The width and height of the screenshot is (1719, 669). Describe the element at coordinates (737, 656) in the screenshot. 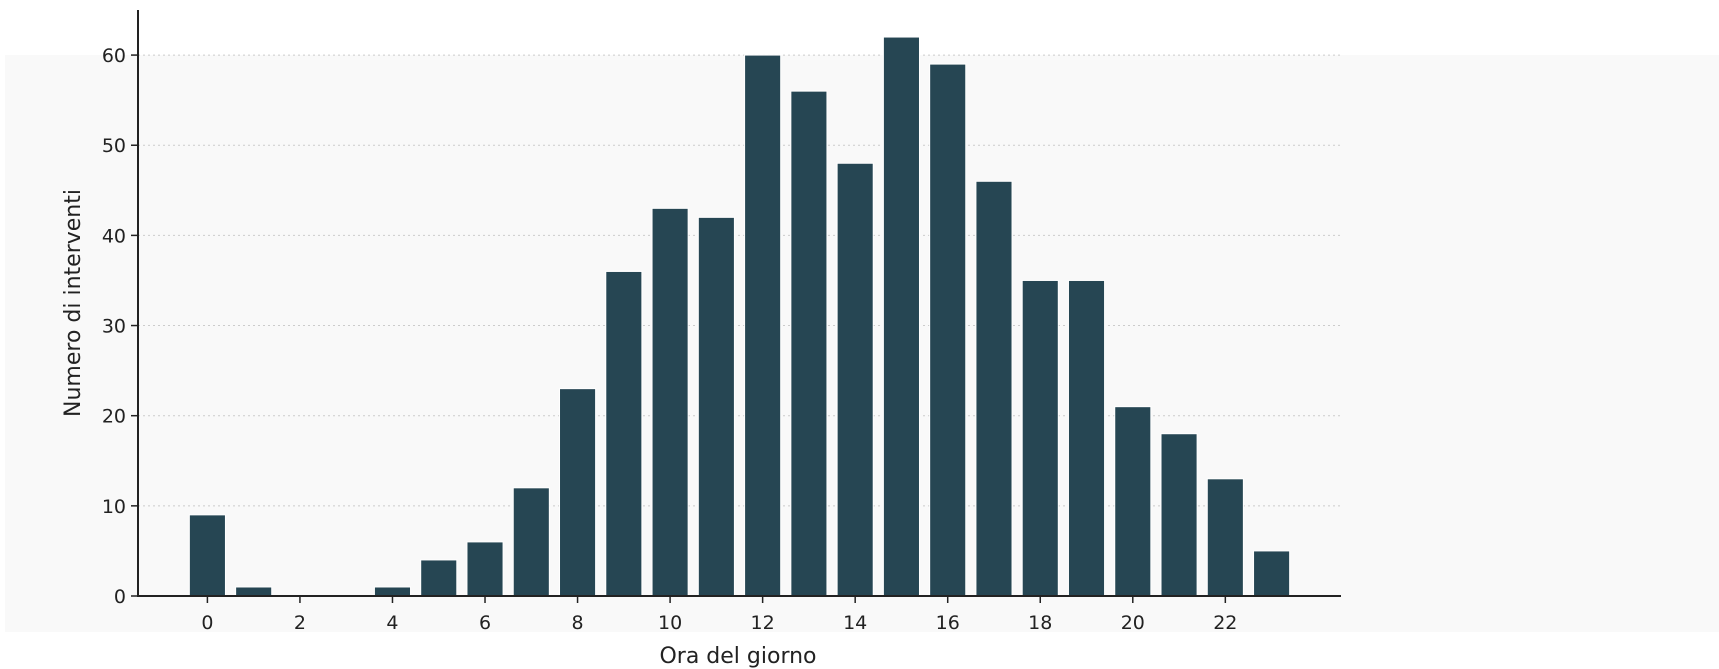

I see `x-axis-title: Ora del giorno` at that location.